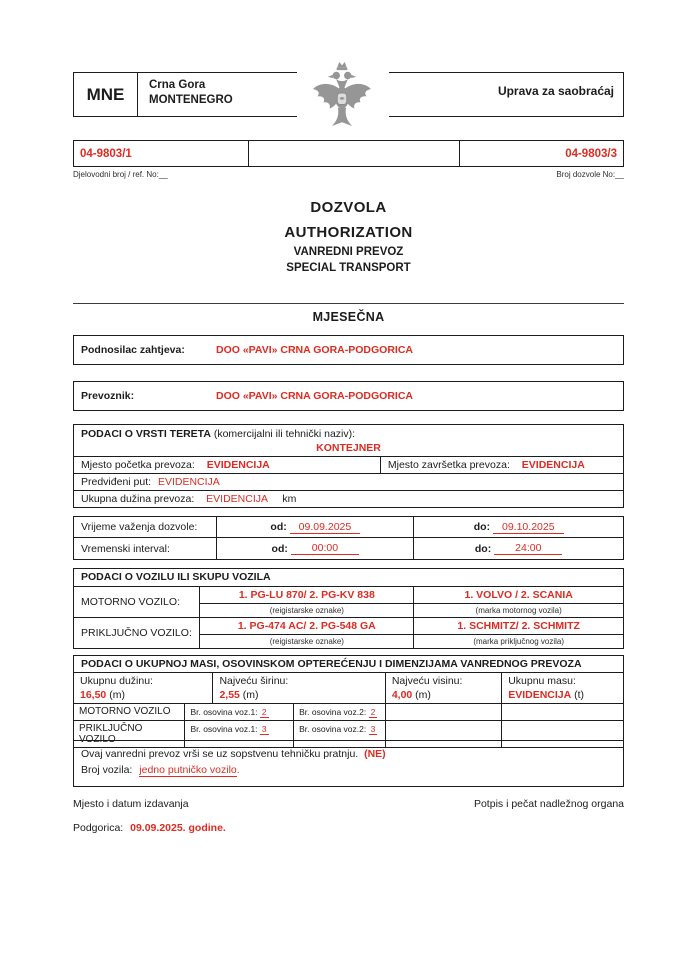 Image resolution: width=679 pixels, height=960 pixels. Describe the element at coordinates (325, 527) in the screenshot. I see `valid-from-value: 09.09.2025` at that location.